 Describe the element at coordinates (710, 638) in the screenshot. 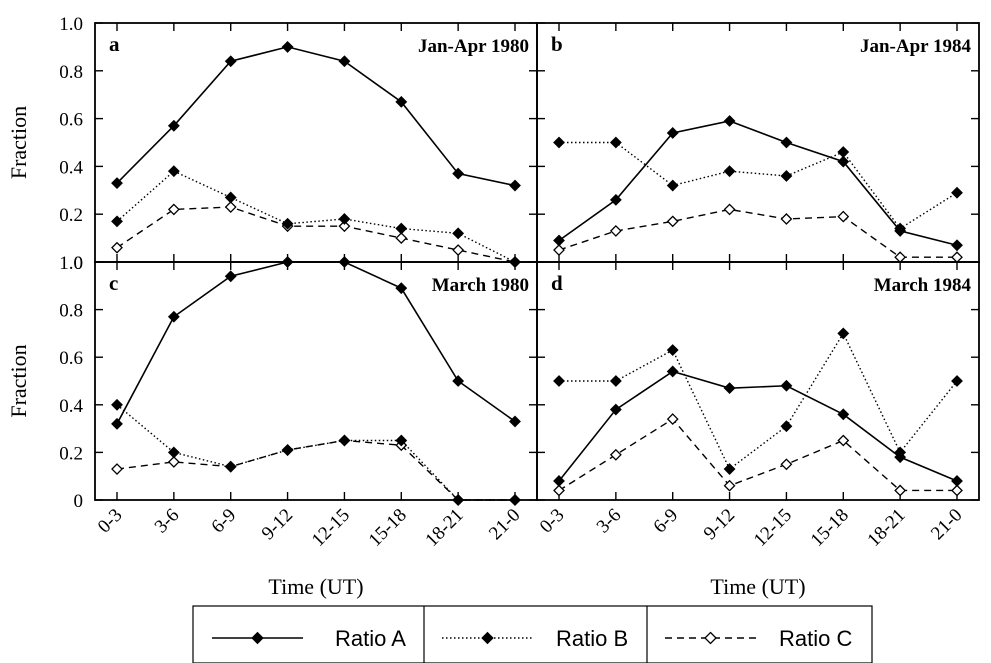

I see `legend-marker-ratio-c` at that location.